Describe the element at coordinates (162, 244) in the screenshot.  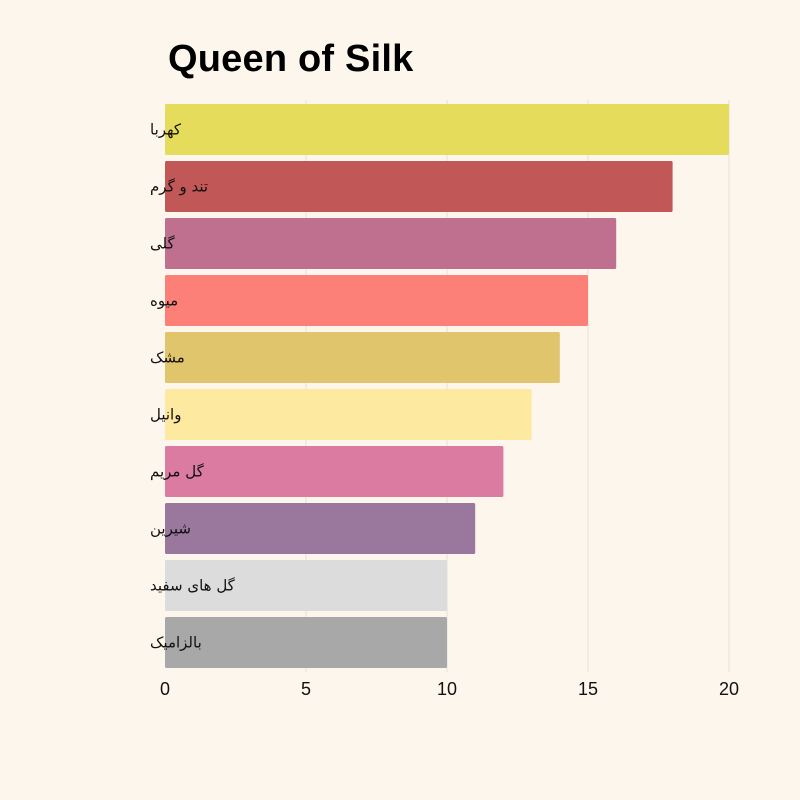
I see `category-label: گلی` at that location.